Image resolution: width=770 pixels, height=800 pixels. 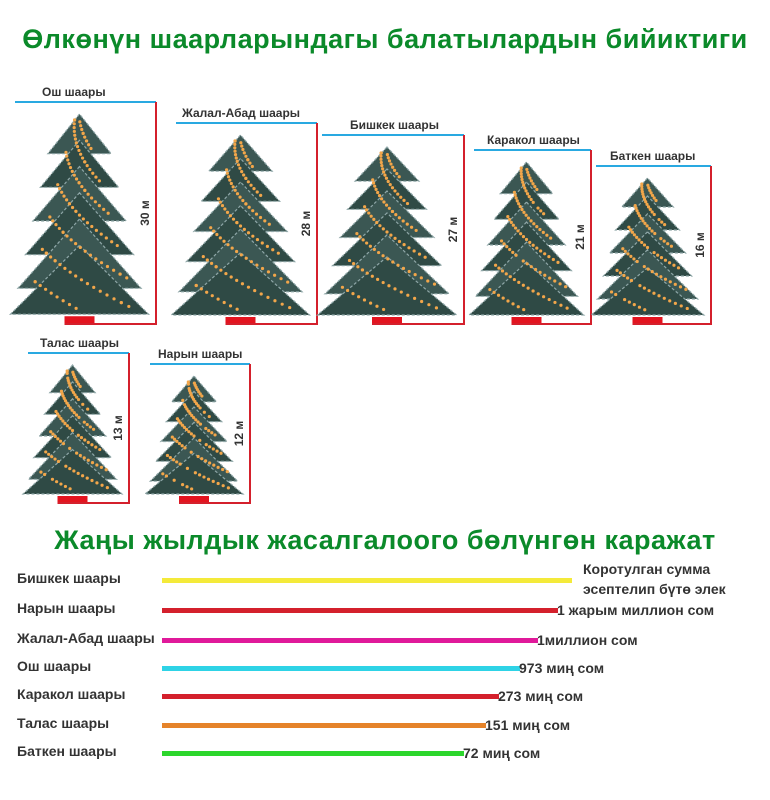 What do you see at coordinates (528, 725) in the screenshot?
I see `budget-value-label: 151 миң сом` at bounding box center [528, 725].